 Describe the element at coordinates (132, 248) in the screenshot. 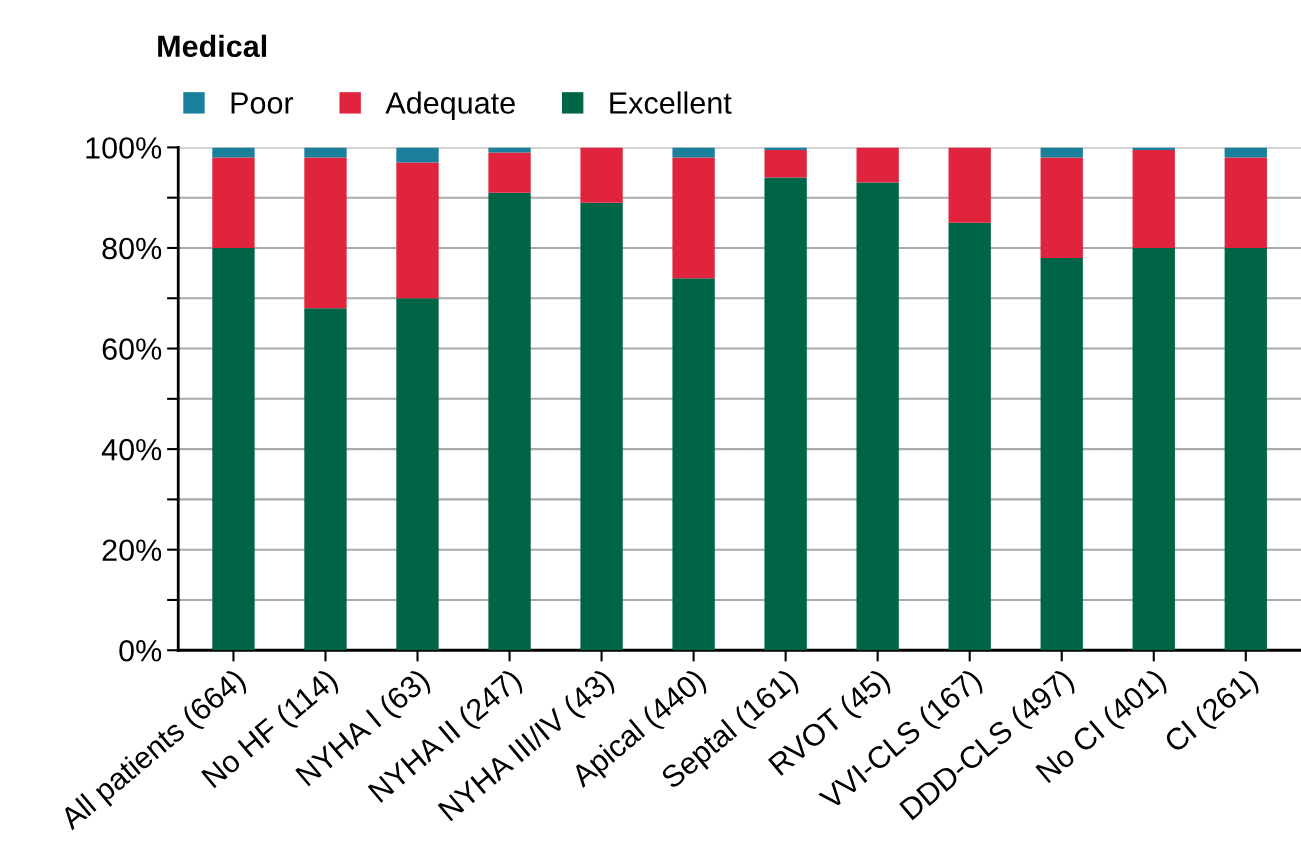

I see `y-tick-label: 80%` at that location.